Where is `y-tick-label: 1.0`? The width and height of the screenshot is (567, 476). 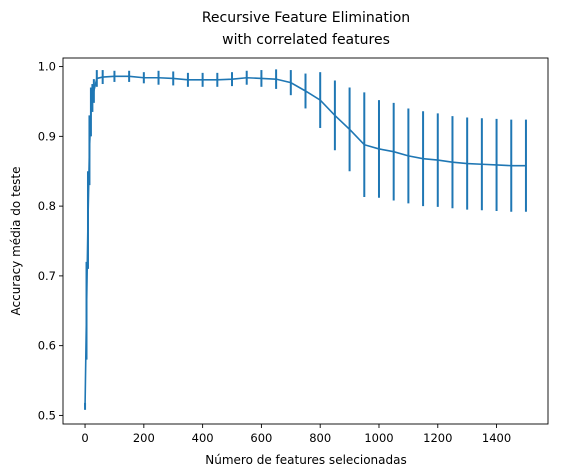
y-tick-label: 1.0 is located at coordinates (47, 67).